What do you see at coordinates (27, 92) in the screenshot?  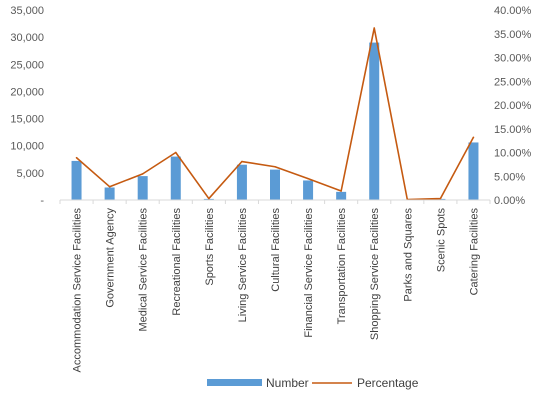 I see `left-axis-tick-label: 20,000` at bounding box center [27, 92].